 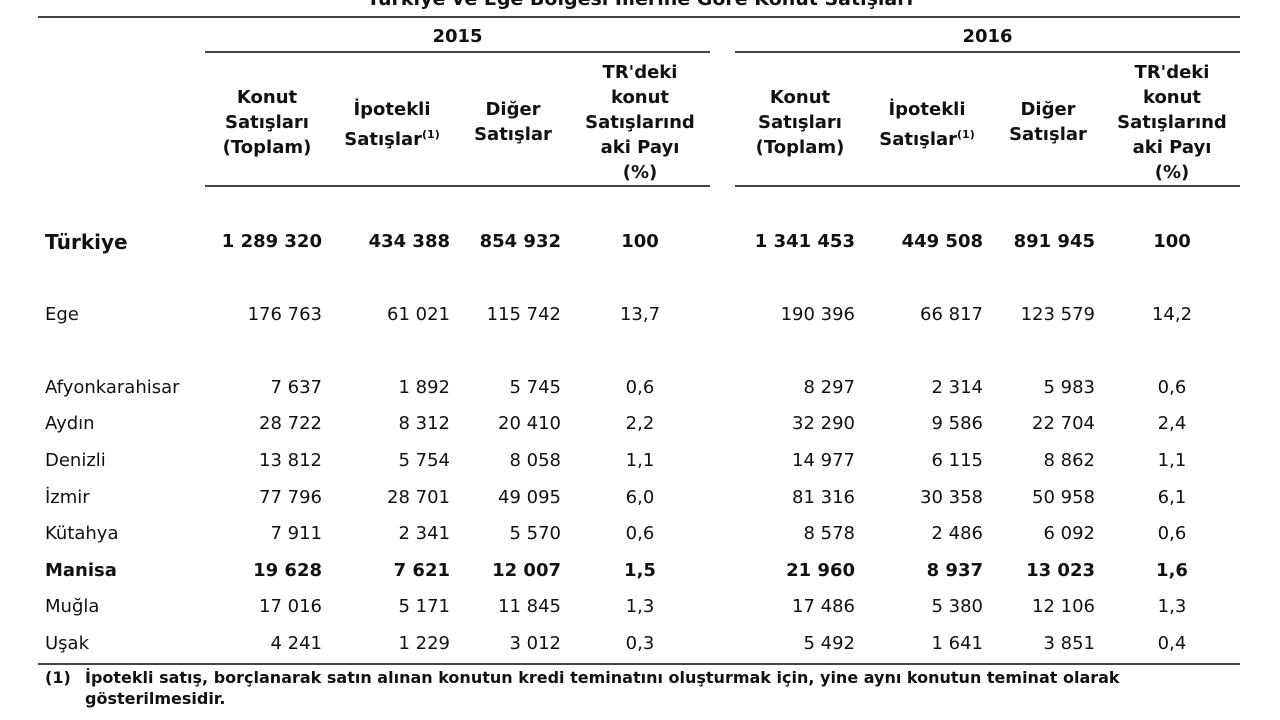 I want to click on cell: 20 410, so click(x=529, y=423).